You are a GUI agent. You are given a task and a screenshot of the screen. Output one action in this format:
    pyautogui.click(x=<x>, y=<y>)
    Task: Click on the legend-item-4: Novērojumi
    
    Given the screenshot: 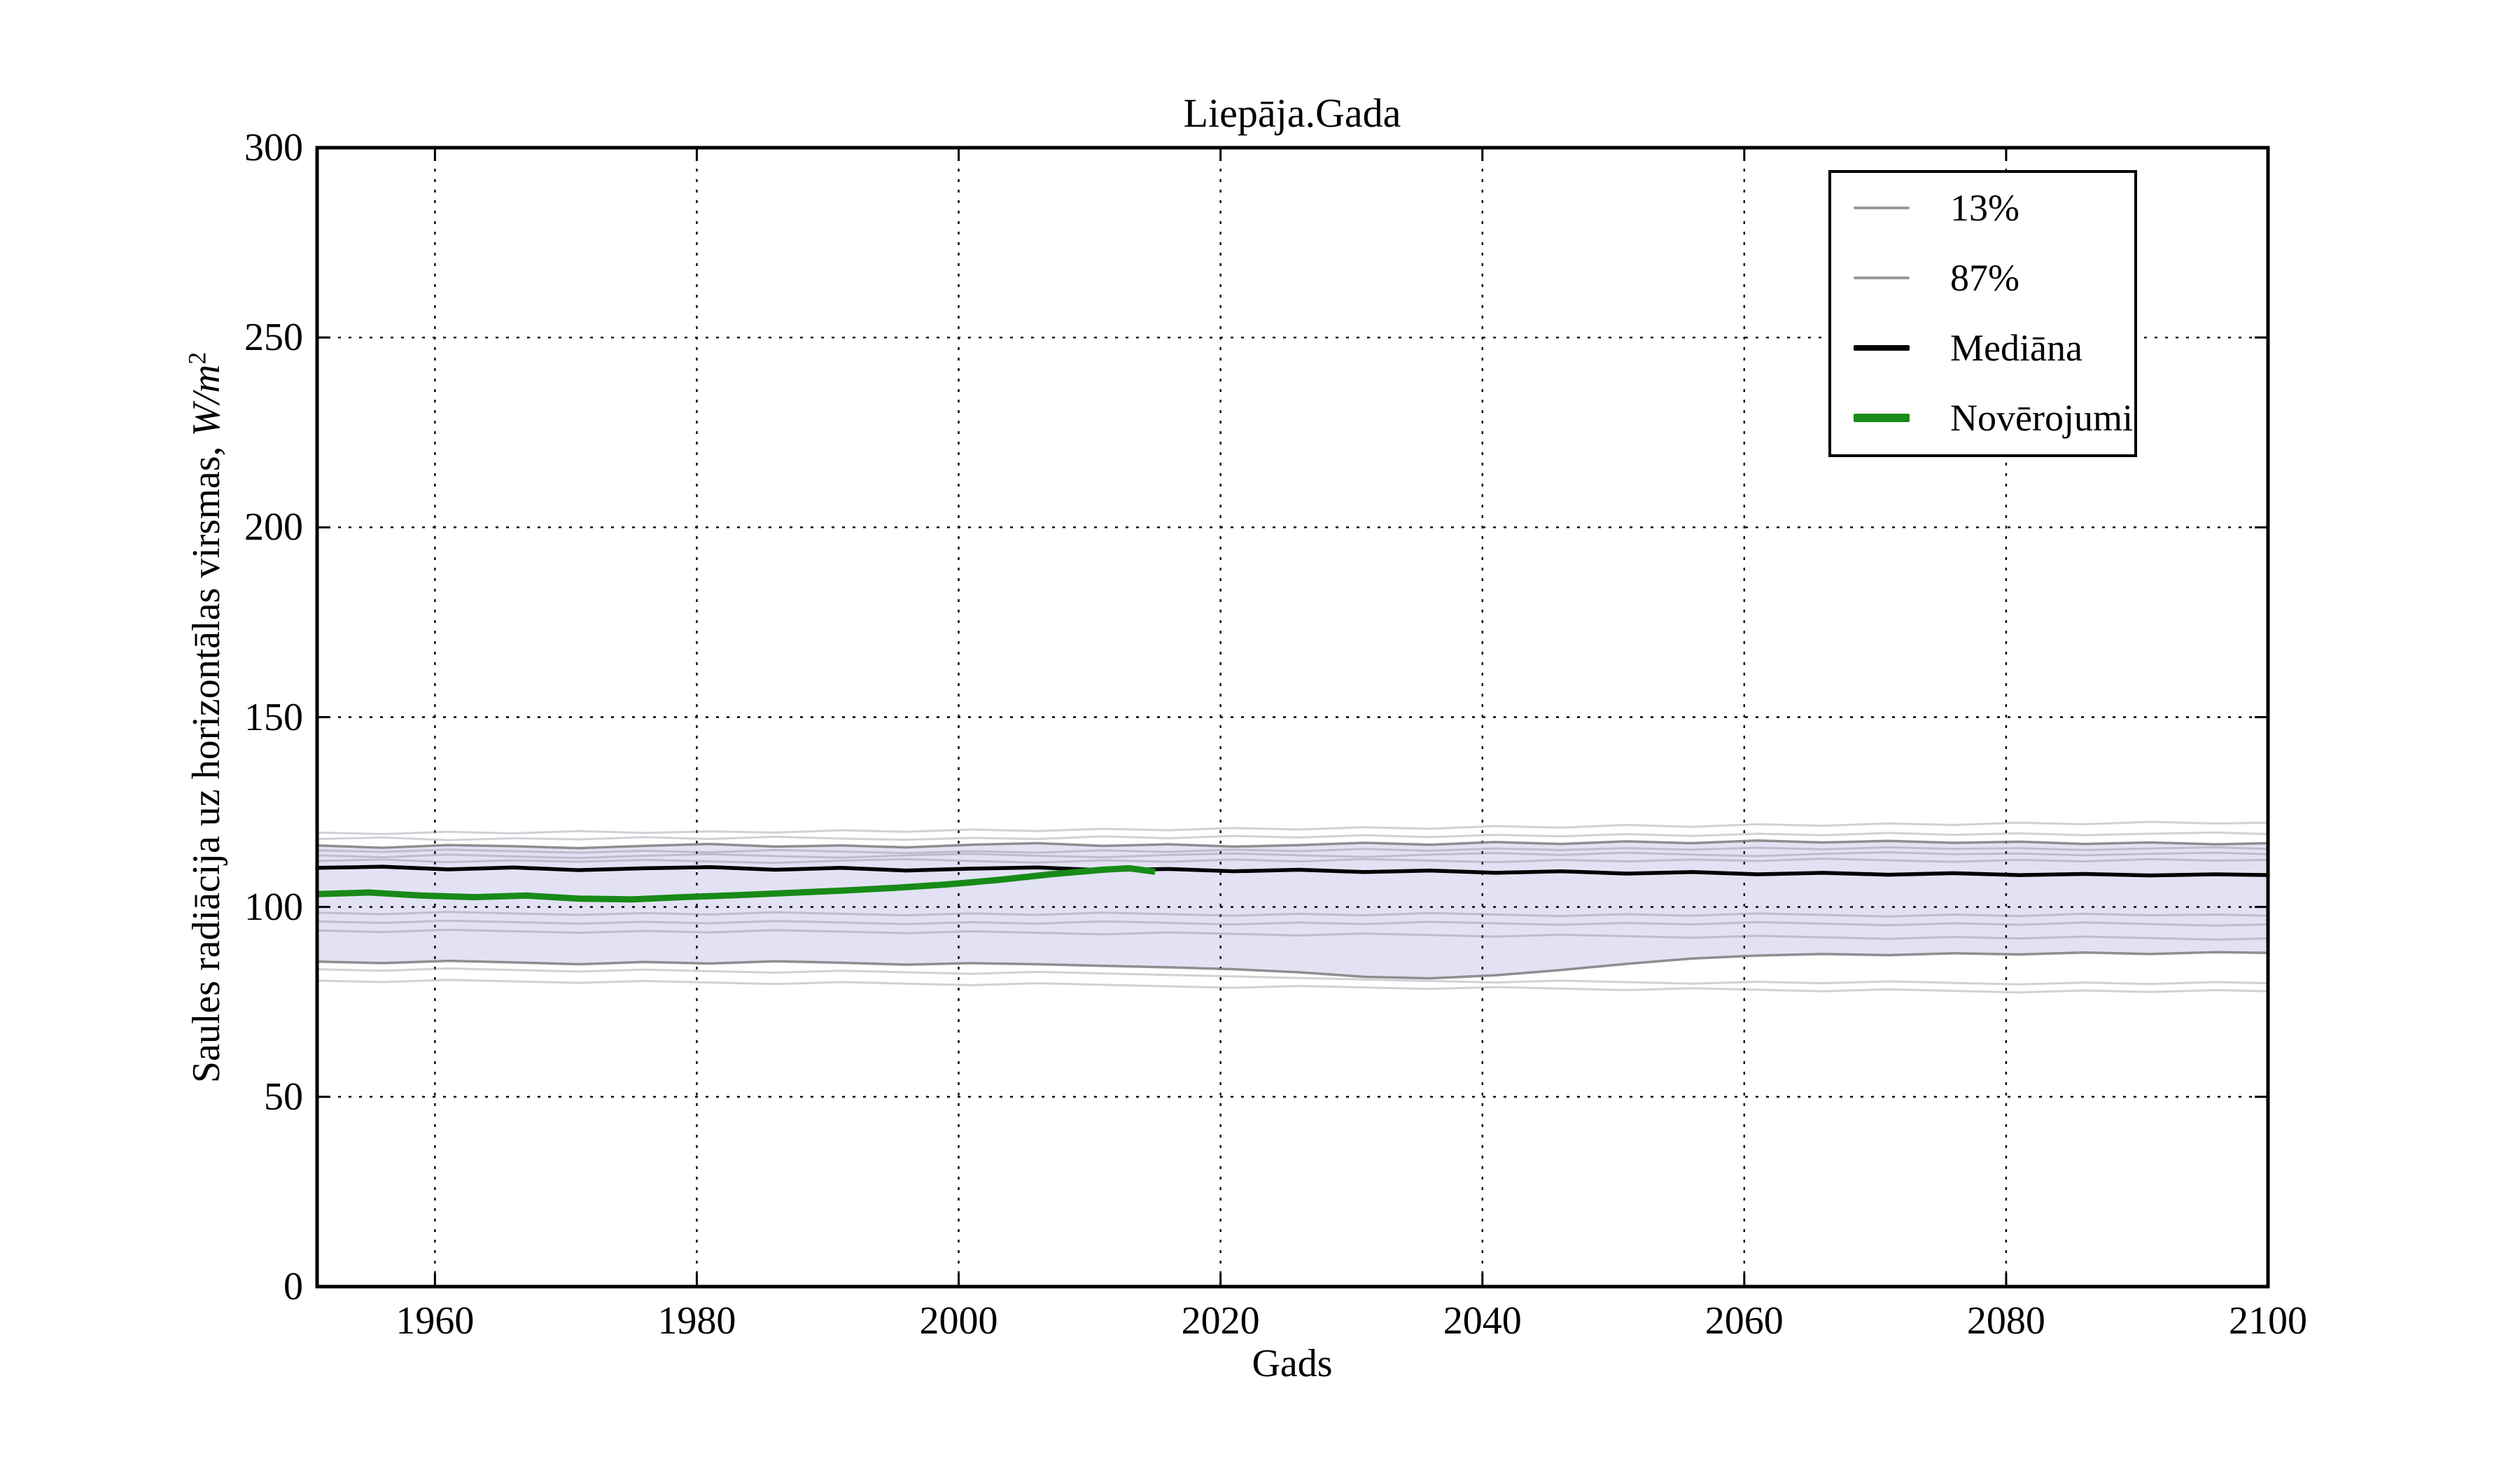 What is the action you would take?
    pyautogui.click(x=1982, y=418)
    